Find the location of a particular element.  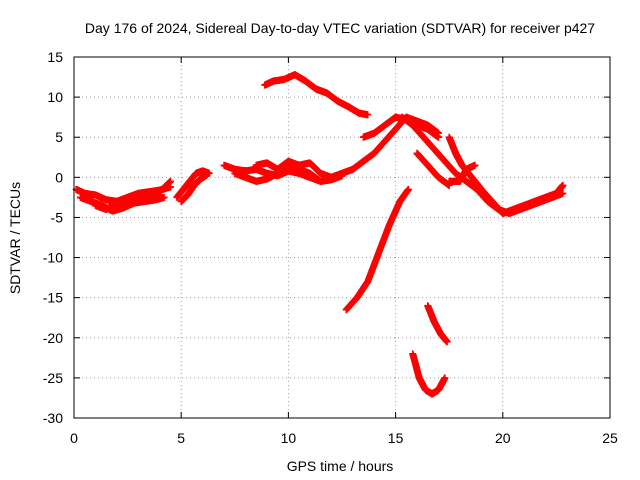

y-tick-label: -10 is located at coordinates (53, 258).